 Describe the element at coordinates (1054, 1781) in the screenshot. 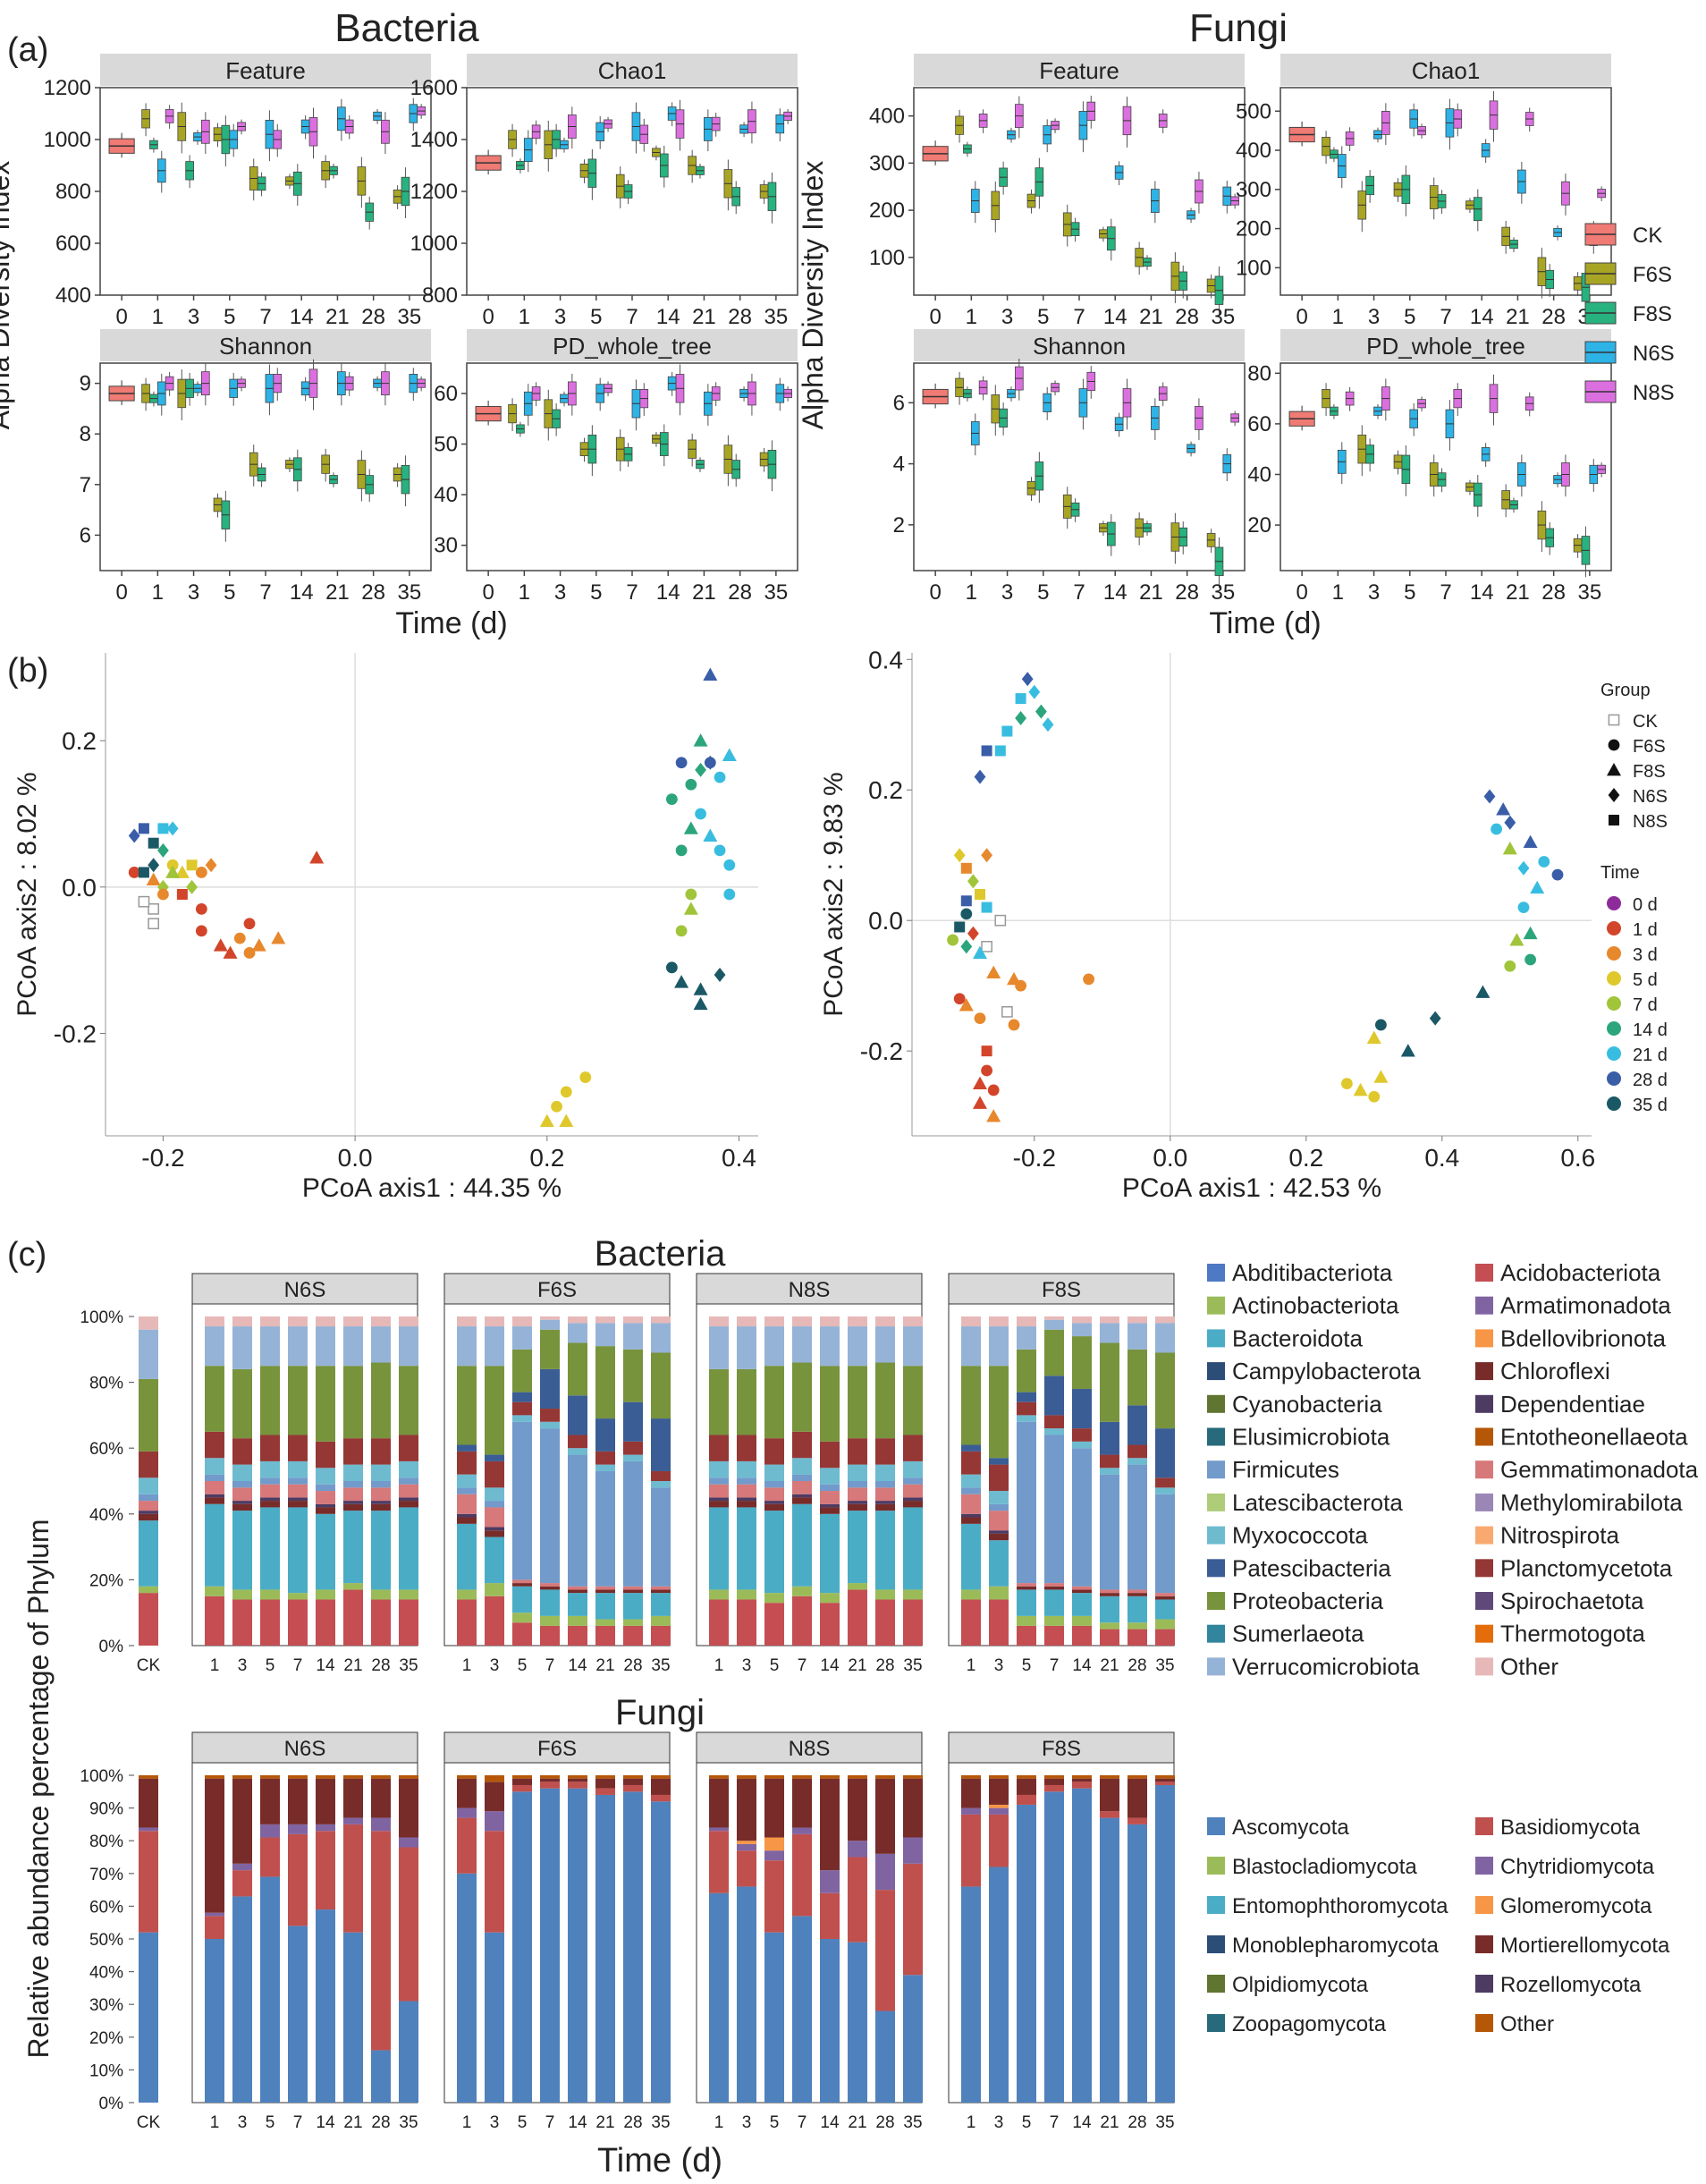

I see `bar-seg-Mortierellomycota` at that location.